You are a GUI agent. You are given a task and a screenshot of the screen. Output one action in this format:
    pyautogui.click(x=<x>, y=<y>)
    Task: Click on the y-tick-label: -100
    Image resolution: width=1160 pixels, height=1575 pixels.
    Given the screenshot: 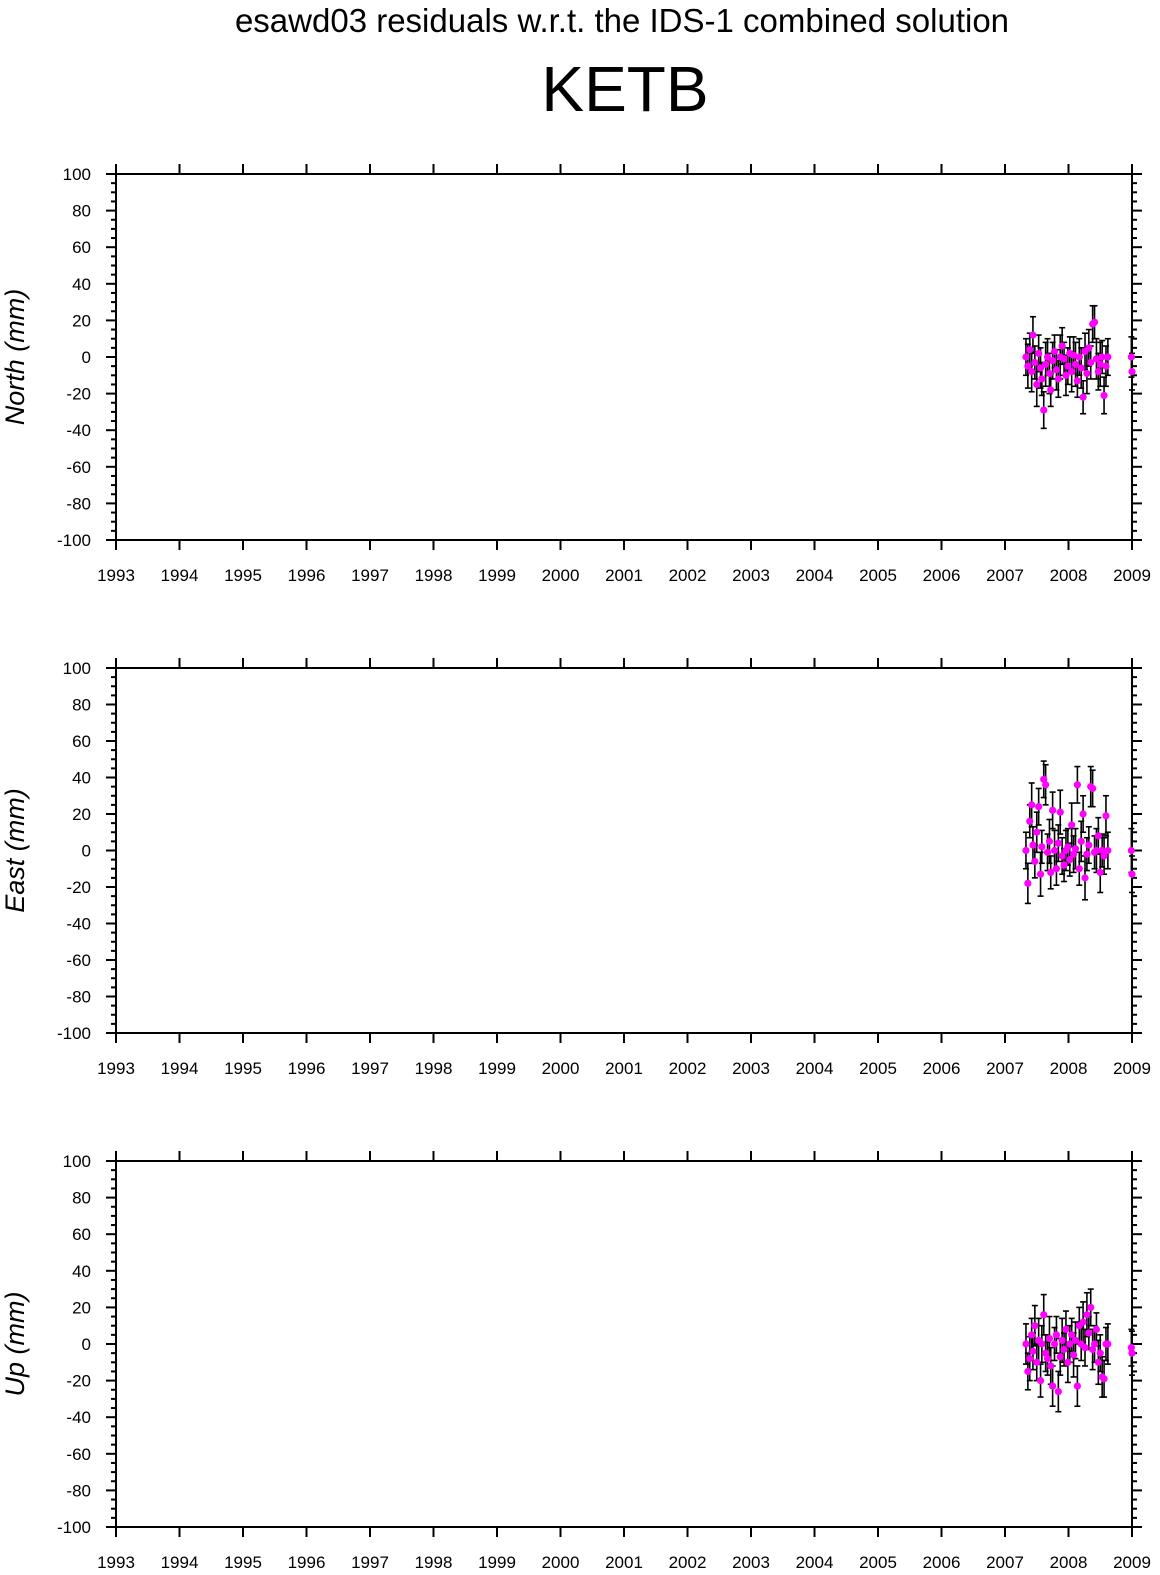 What is the action you would take?
    pyautogui.click(x=74, y=1527)
    